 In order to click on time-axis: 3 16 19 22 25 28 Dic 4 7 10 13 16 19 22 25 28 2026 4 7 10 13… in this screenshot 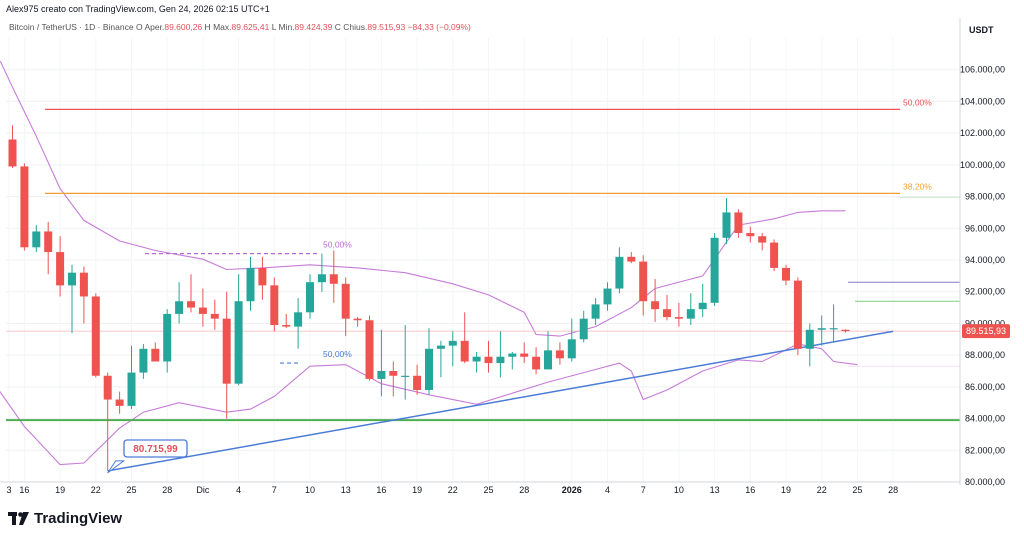, I will do `click(480, 488)`.